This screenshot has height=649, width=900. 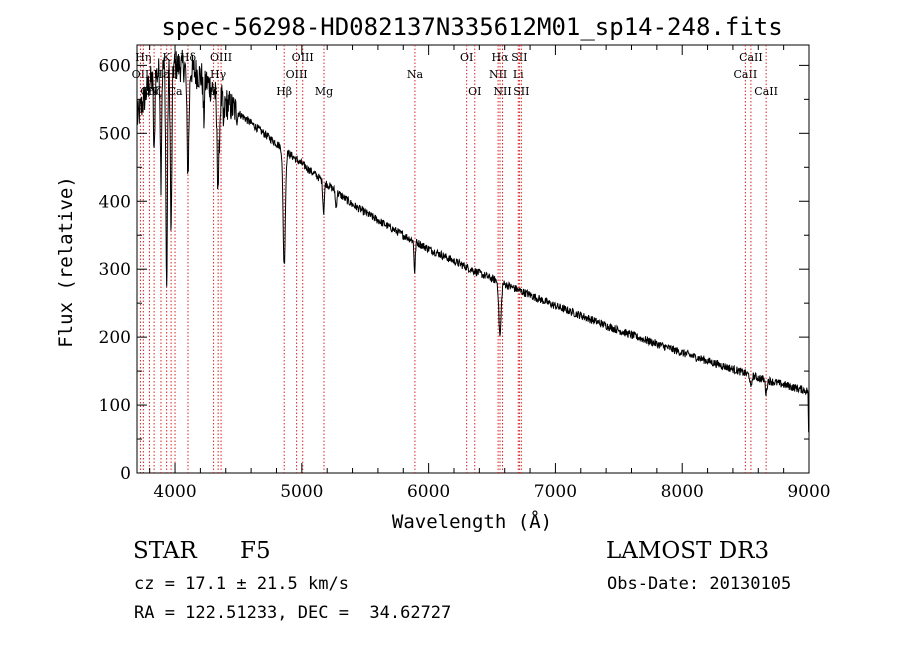 I want to click on y-tick-label: 300, so click(x=115, y=270).